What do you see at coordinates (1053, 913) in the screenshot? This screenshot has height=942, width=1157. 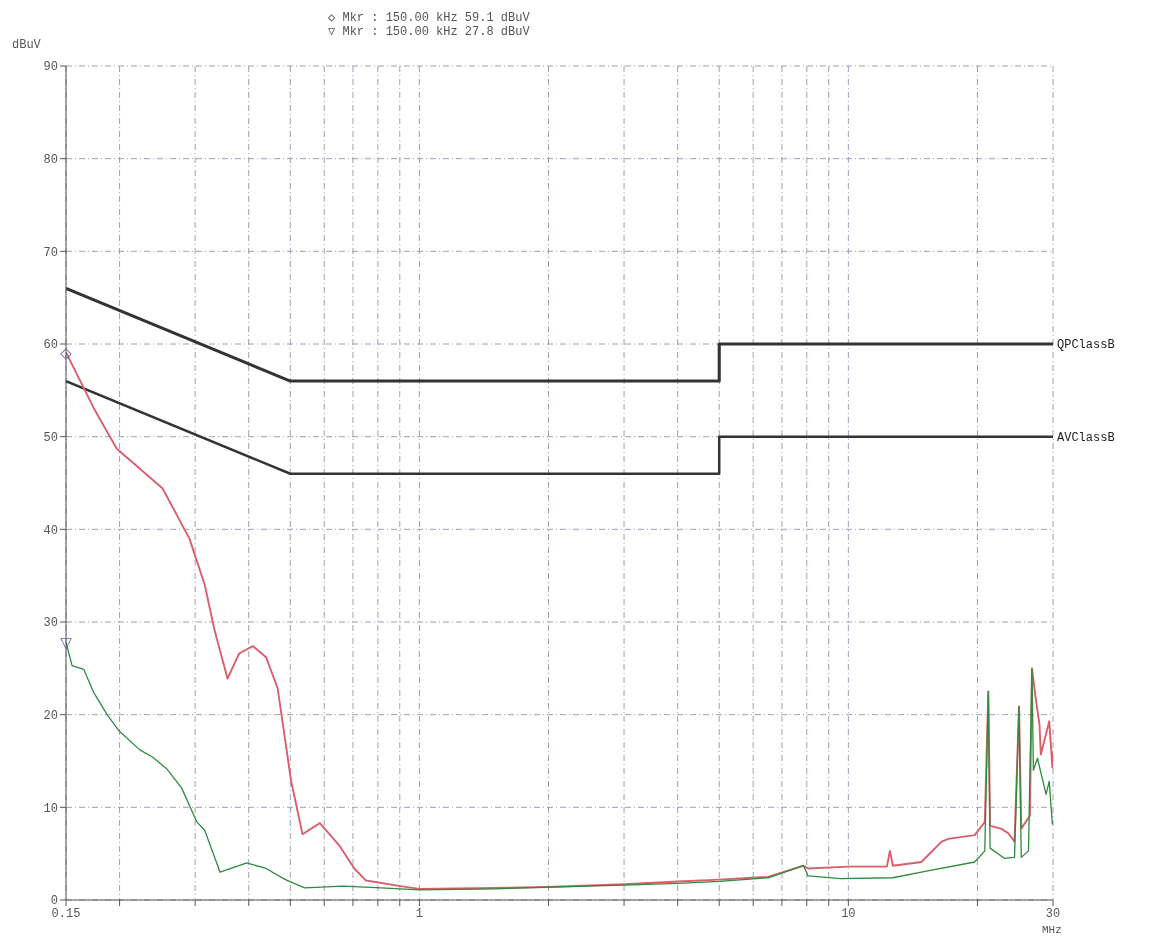 I see `x-tick-label: 30` at bounding box center [1053, 913].